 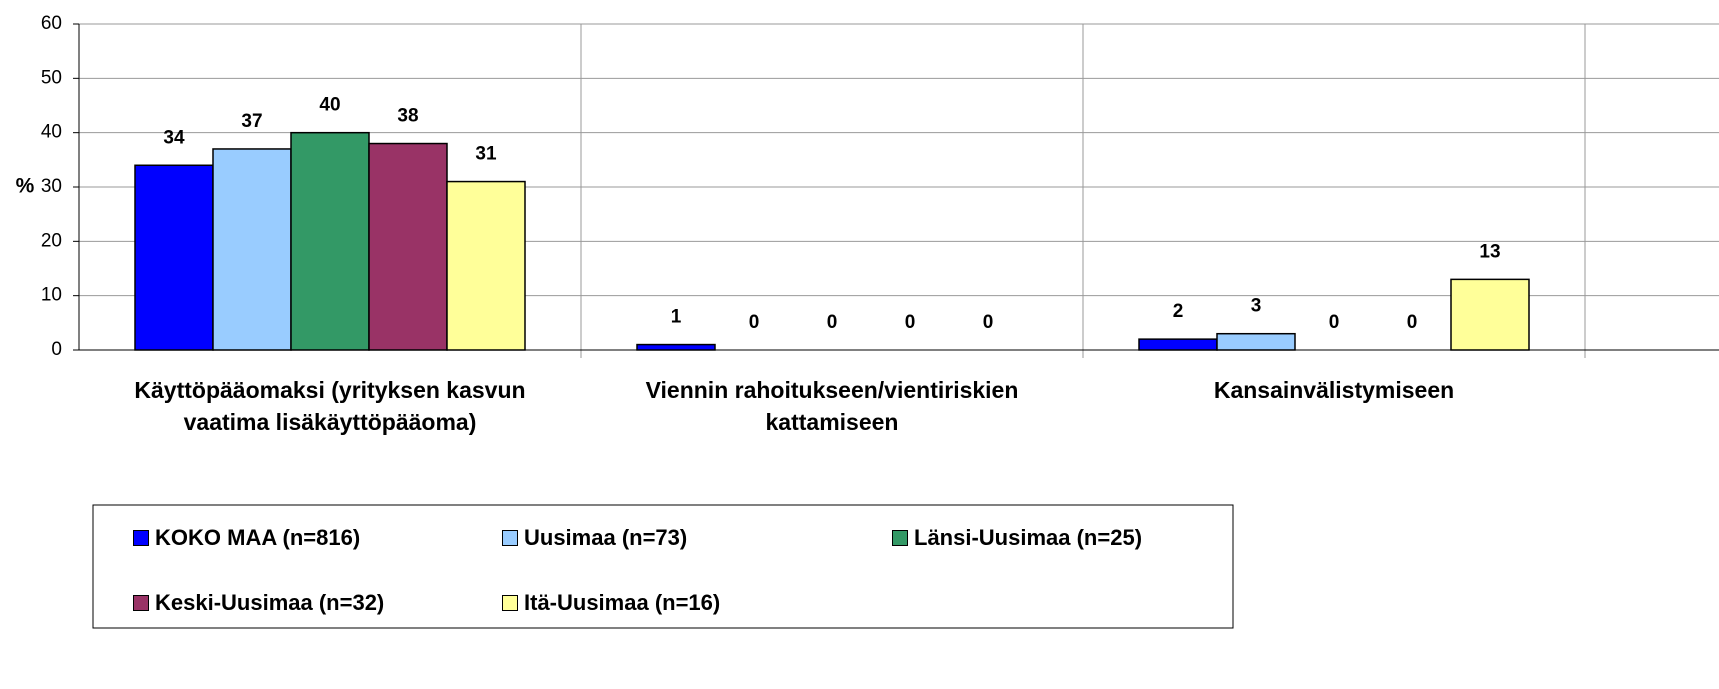 I want to click on legend-label: KOKO MAA (n=816), so click(x=258, y=537).